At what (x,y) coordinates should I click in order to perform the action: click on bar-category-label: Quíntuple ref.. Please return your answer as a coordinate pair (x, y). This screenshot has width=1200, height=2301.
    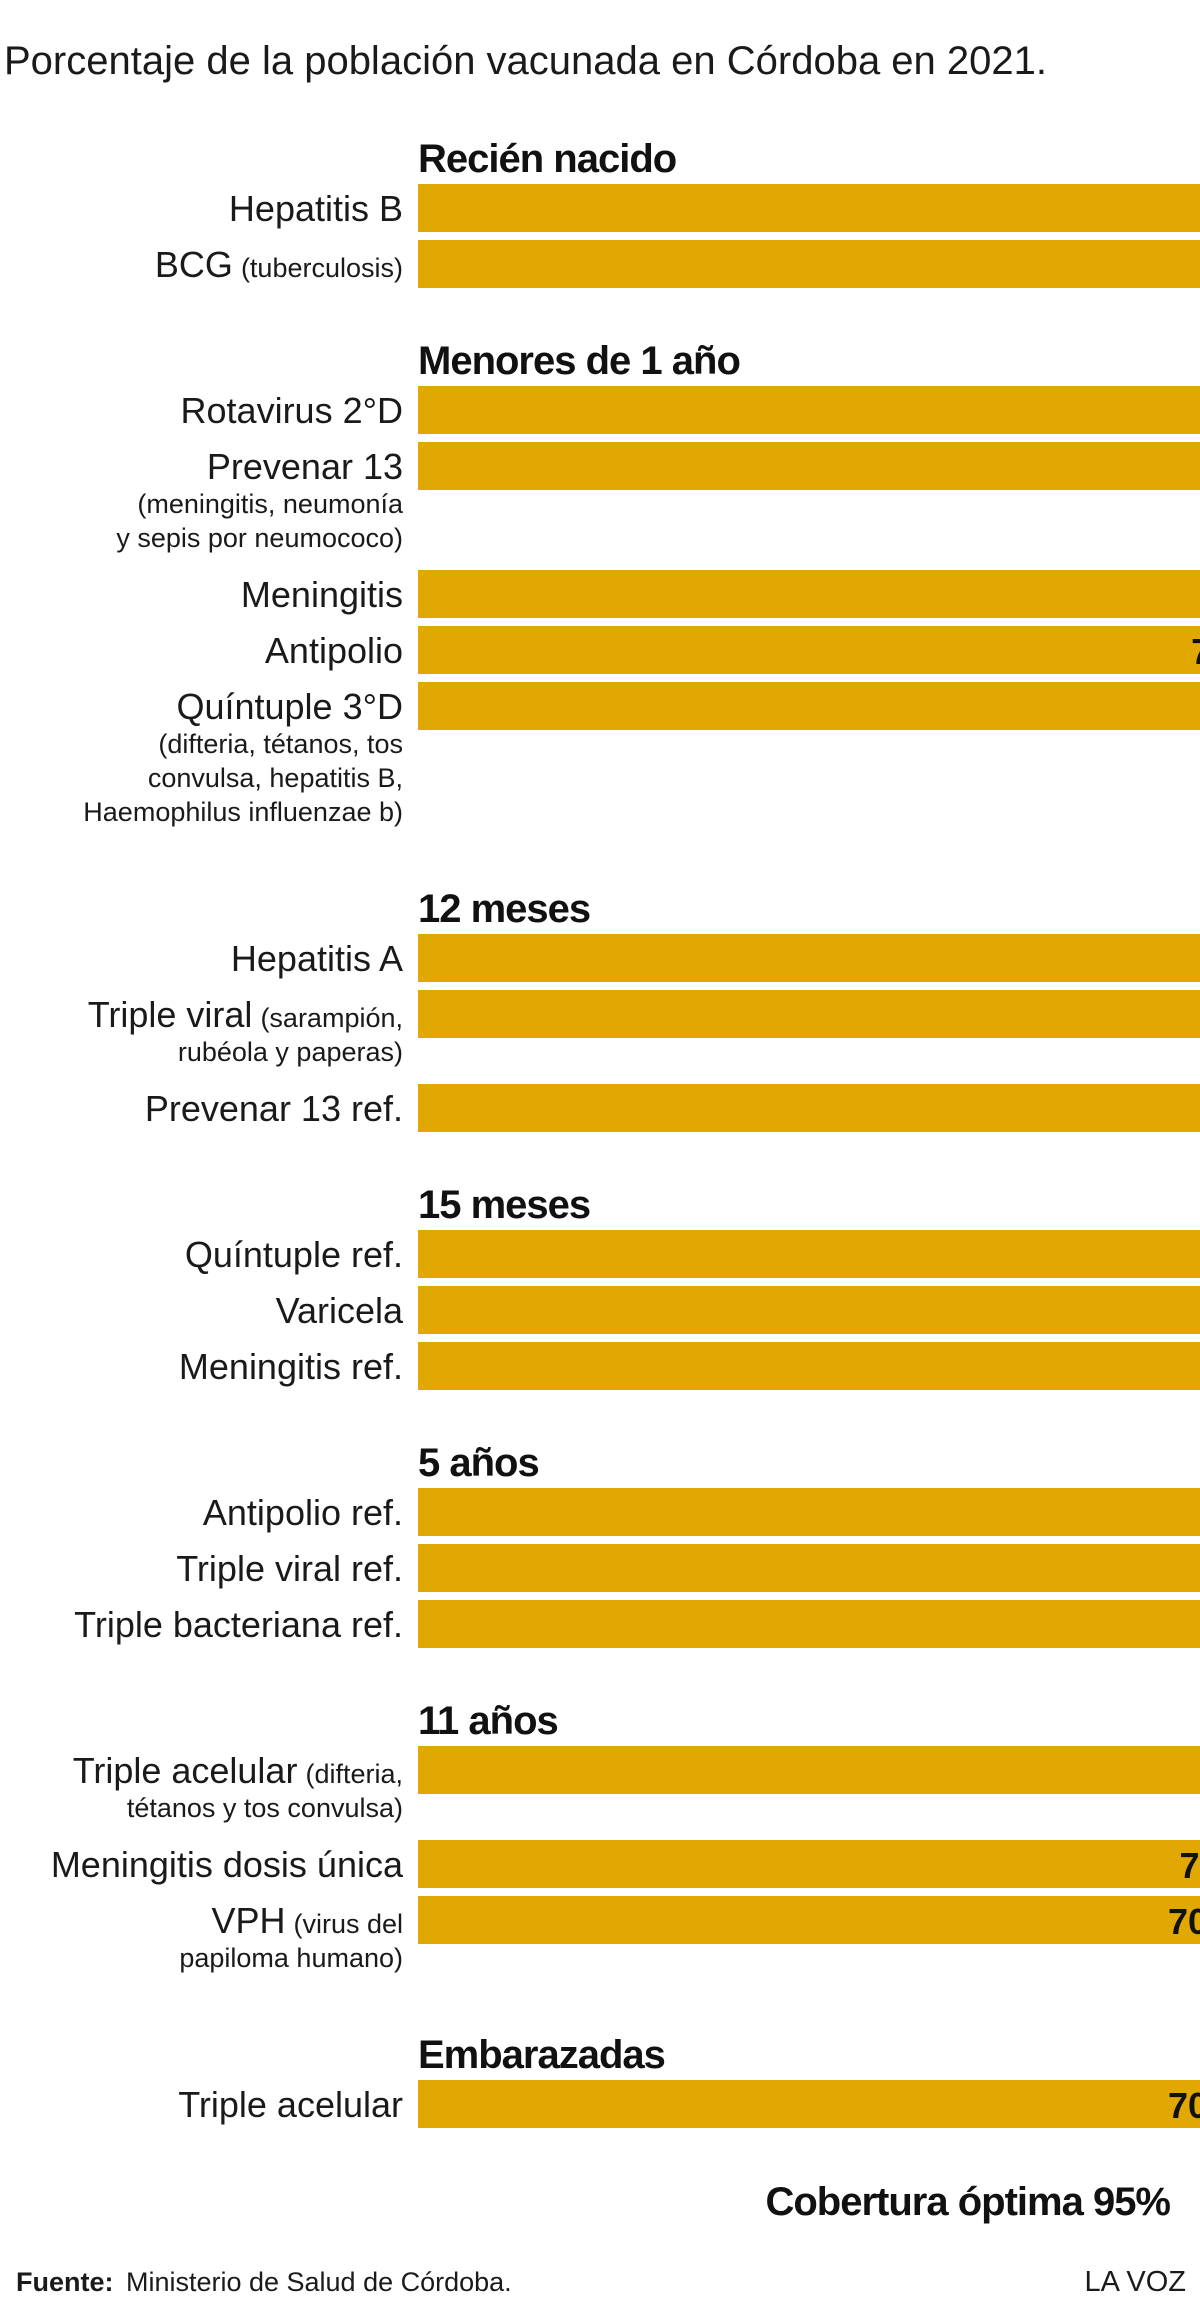
    Looking at the image, I should click on (294, 1254).